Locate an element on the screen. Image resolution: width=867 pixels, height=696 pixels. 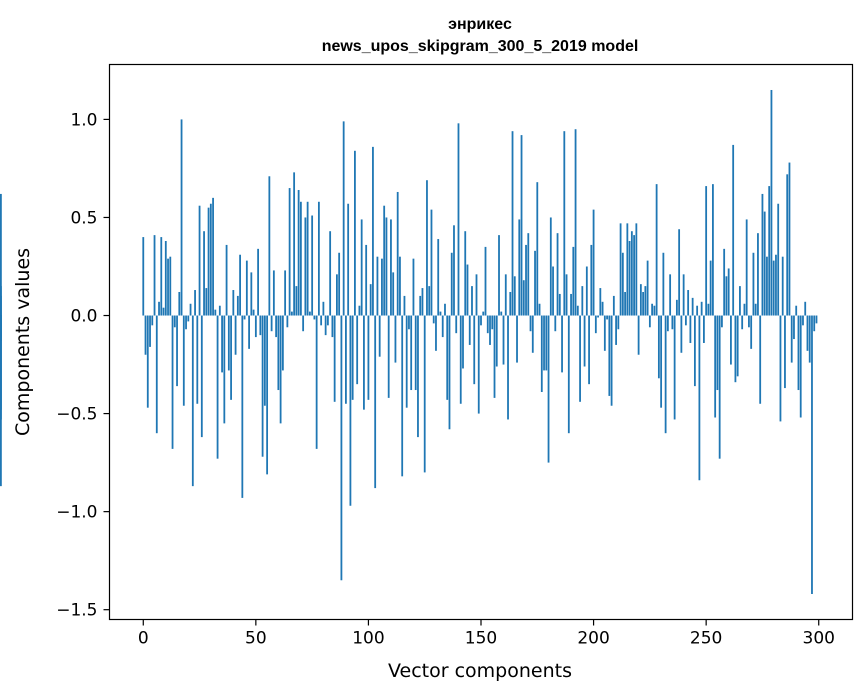
y-tick-label: 0.0 is located at coordinates (83, 317).